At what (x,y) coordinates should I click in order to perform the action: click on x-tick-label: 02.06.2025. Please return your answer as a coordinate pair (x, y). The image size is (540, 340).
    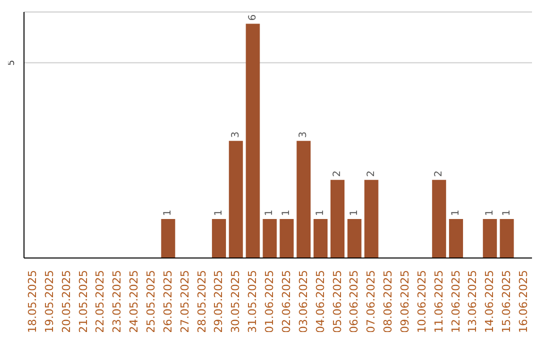
    Looking at the image, I should click on (286, 301).